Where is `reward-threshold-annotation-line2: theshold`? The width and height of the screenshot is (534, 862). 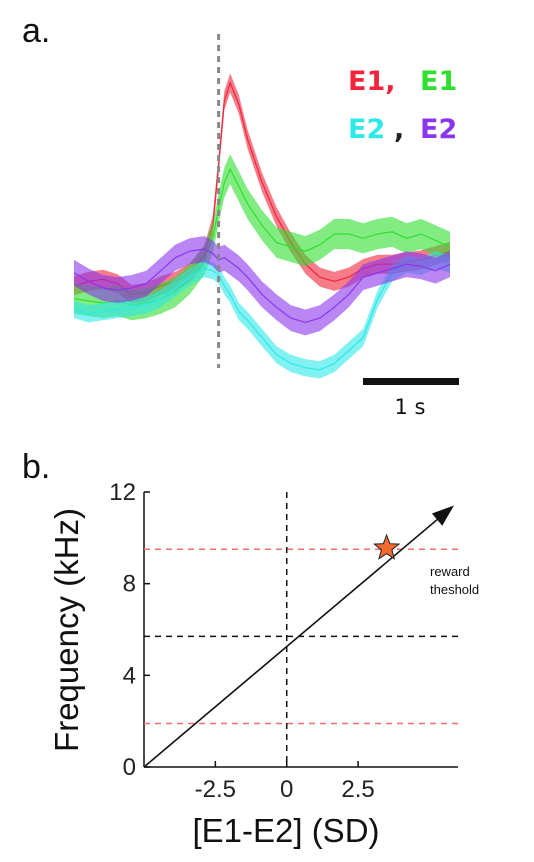
reward-threshold-annotation-line2: theshold is located at coordinates (454, 589).